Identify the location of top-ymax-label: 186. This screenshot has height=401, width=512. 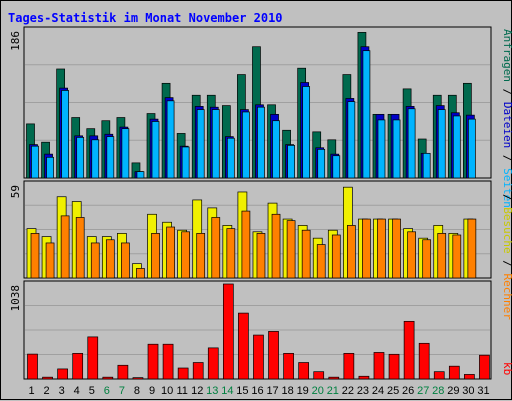
(15, 41).